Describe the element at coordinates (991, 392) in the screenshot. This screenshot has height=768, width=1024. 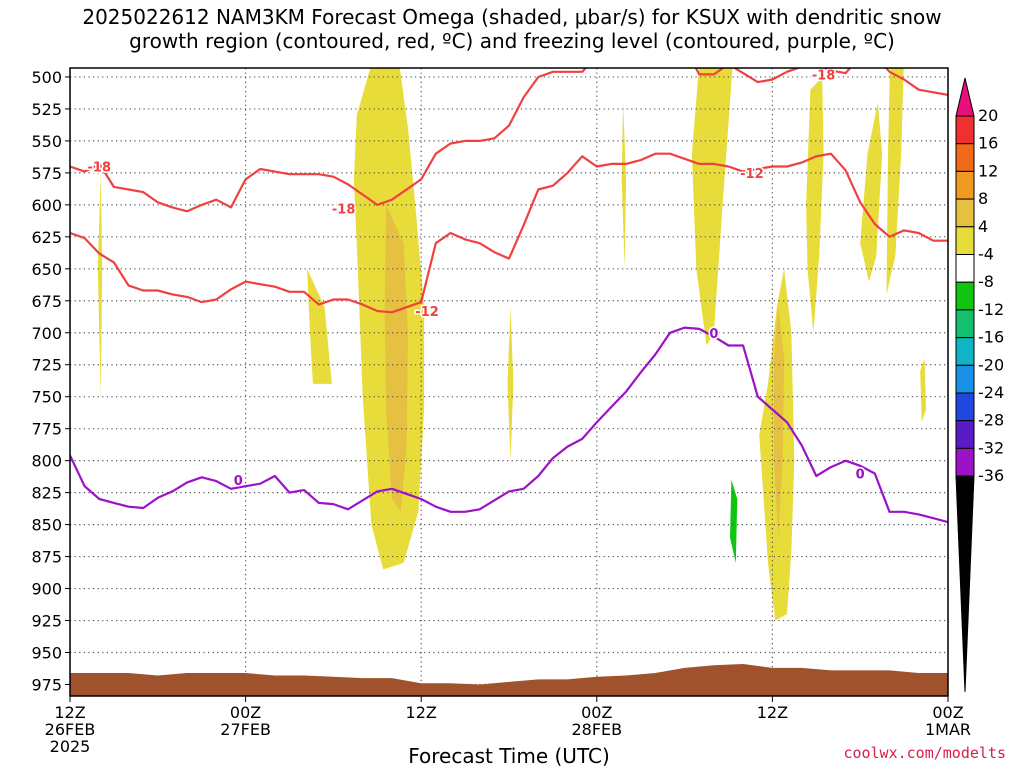
I see `colorbar-label-10: -24` at that location.